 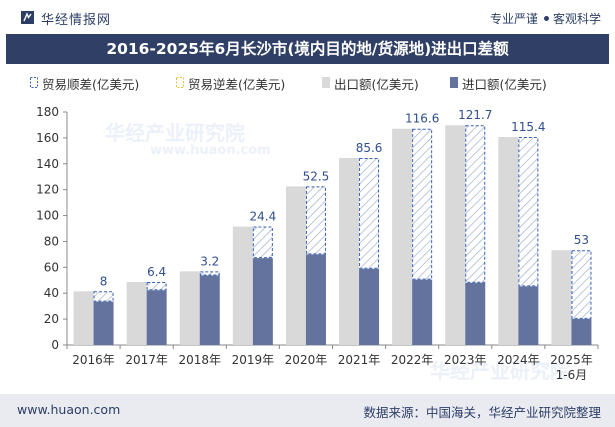 What do you see at coordinates (93, 360) in the screenshot?
I see `x-tick-label: 2016年` at bounding box center [93, 360].